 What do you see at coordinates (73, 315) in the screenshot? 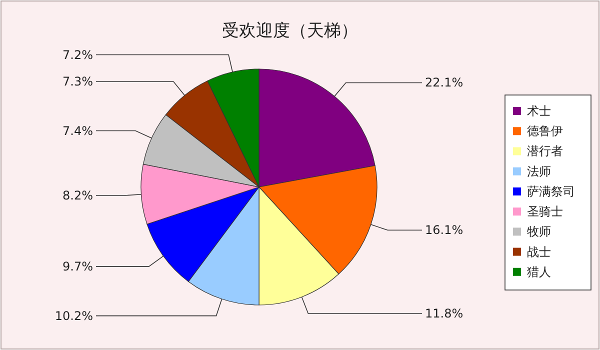
I see `data-label: 10.2%` at bounding box center [73, 315].